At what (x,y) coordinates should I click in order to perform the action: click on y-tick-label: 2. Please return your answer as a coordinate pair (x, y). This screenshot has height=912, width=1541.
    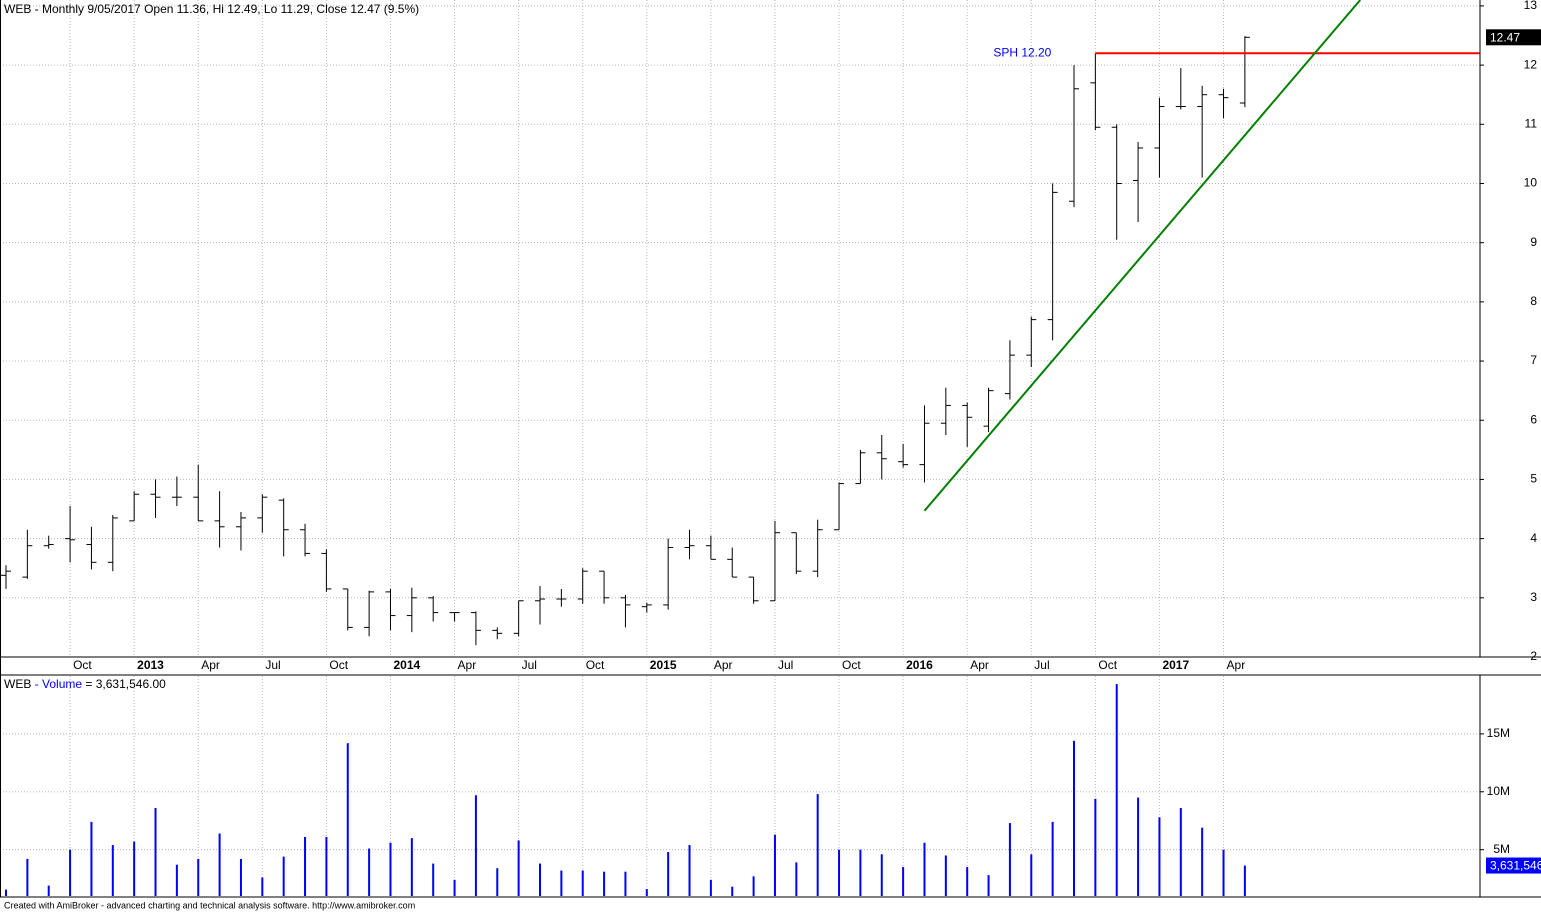
    Looking at the image, I should click on (1533, 656).